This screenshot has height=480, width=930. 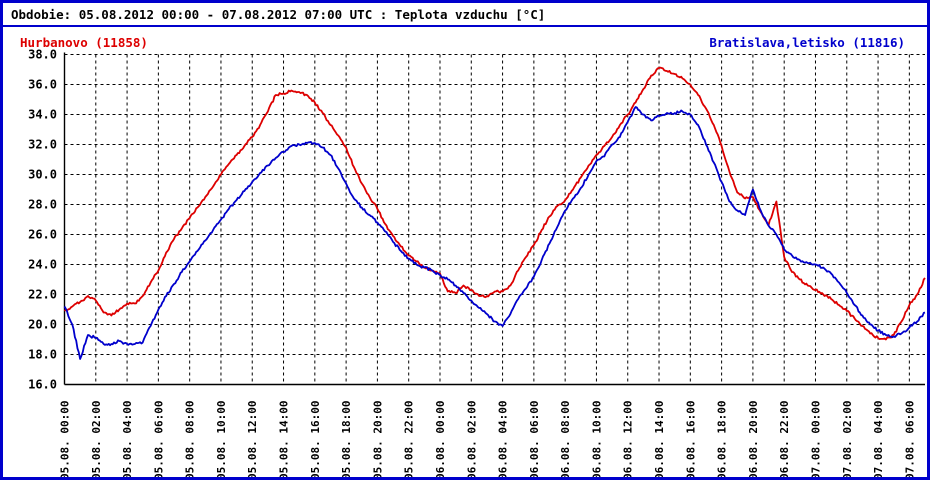 I want to click on x-tick-label: 05.08. 16:00, so click(x=315, y=440).